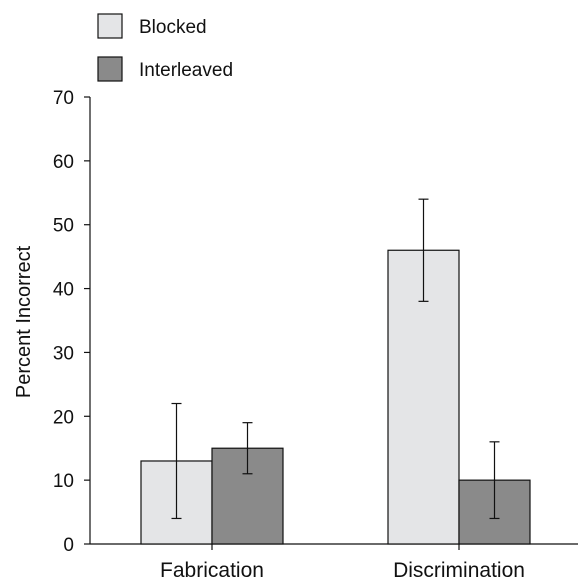 Image resolution: width=578 pixels, height=582 pixels. I want to click on y-tick-label: 0, so click(68, 545).